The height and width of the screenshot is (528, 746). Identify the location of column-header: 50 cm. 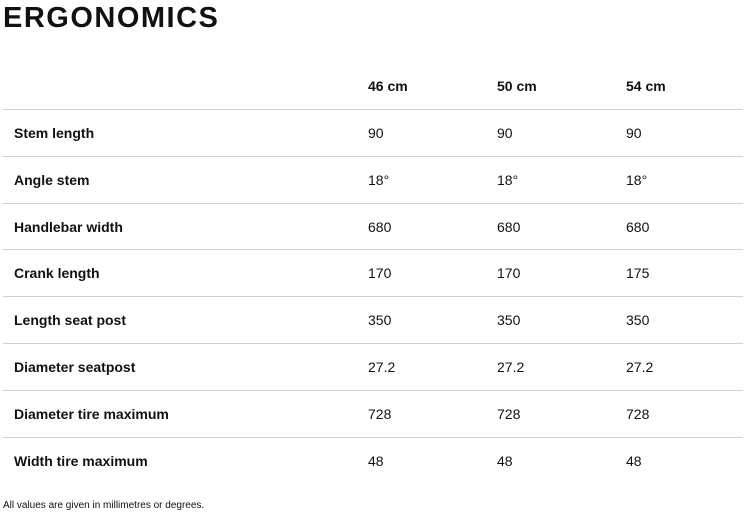
(517, 86).